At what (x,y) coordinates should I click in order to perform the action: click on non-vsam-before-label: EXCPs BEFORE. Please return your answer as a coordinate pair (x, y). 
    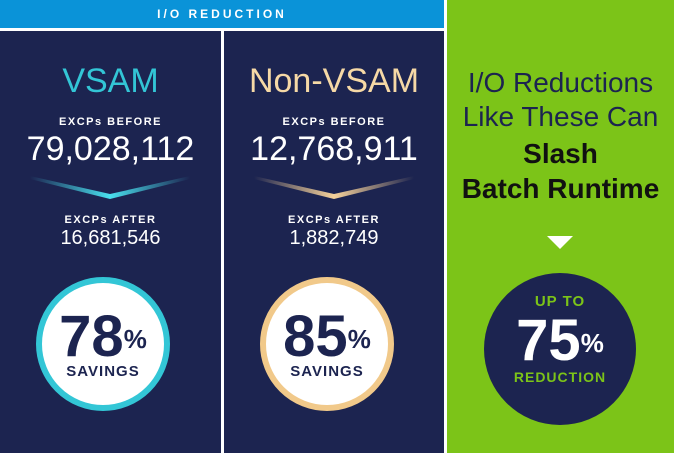
    Looking at the image, I should click on (334, 122).